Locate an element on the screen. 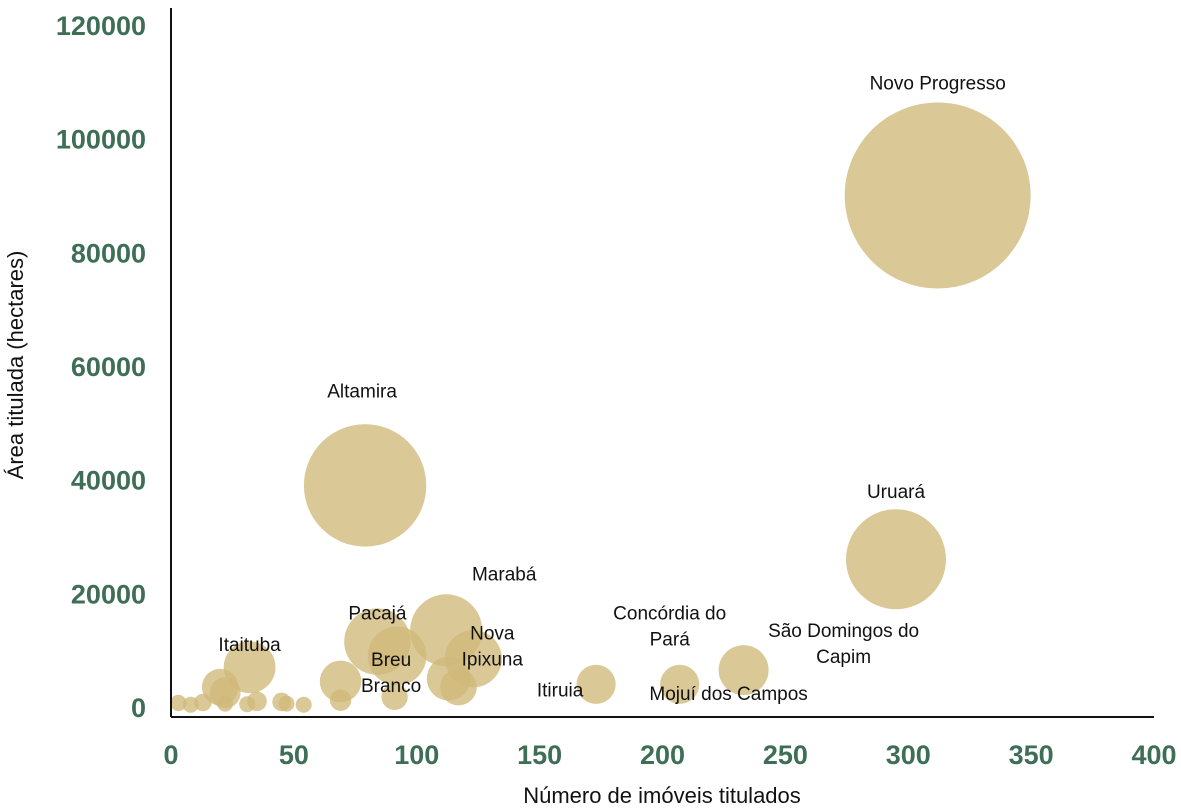 The width and height of the screenshot is (1181, 811). x-axis-title: Número de imóveis titulados is located at coordinates (662, 795).